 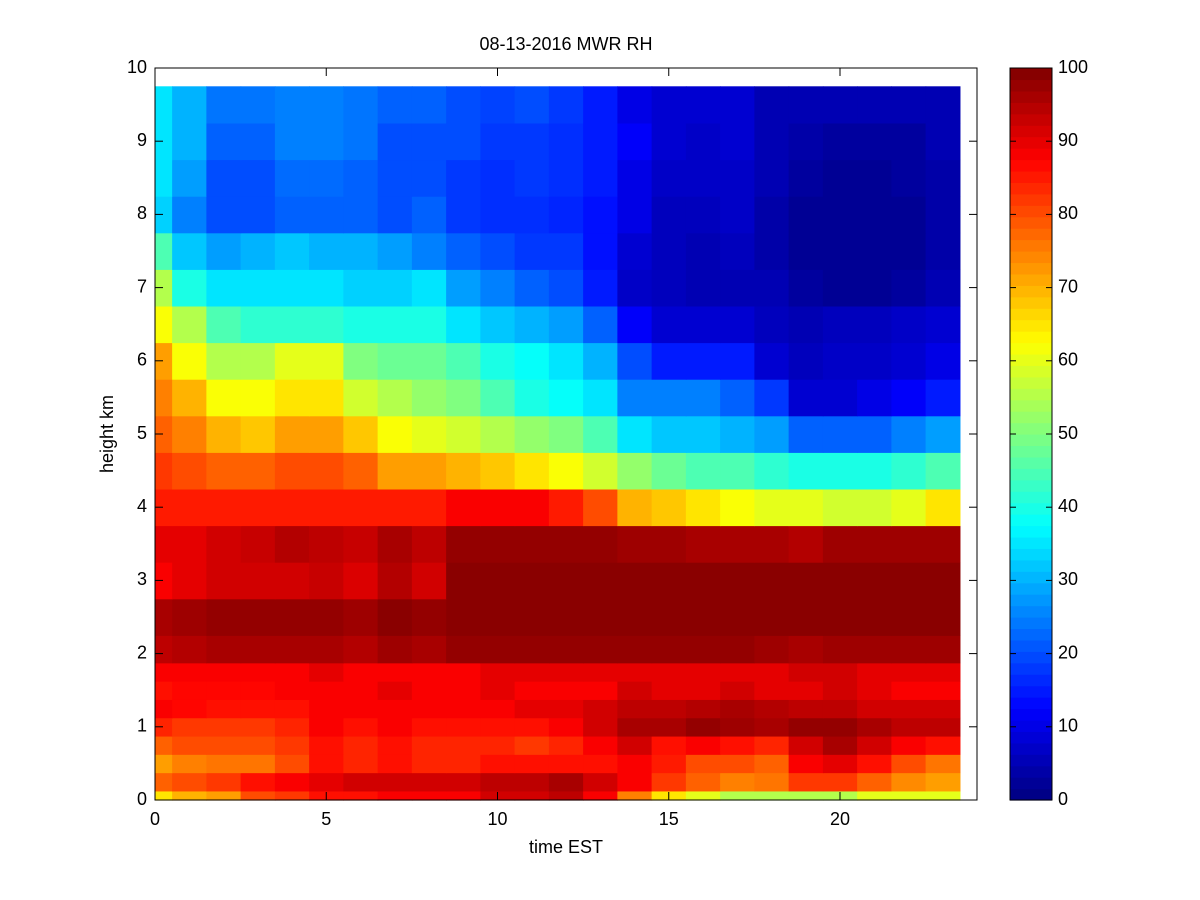 What do you see at coordinates (1063, 799) in the screenshot?
I see `colorbar-tick-label: 0` at bounding box center [1063, 799].